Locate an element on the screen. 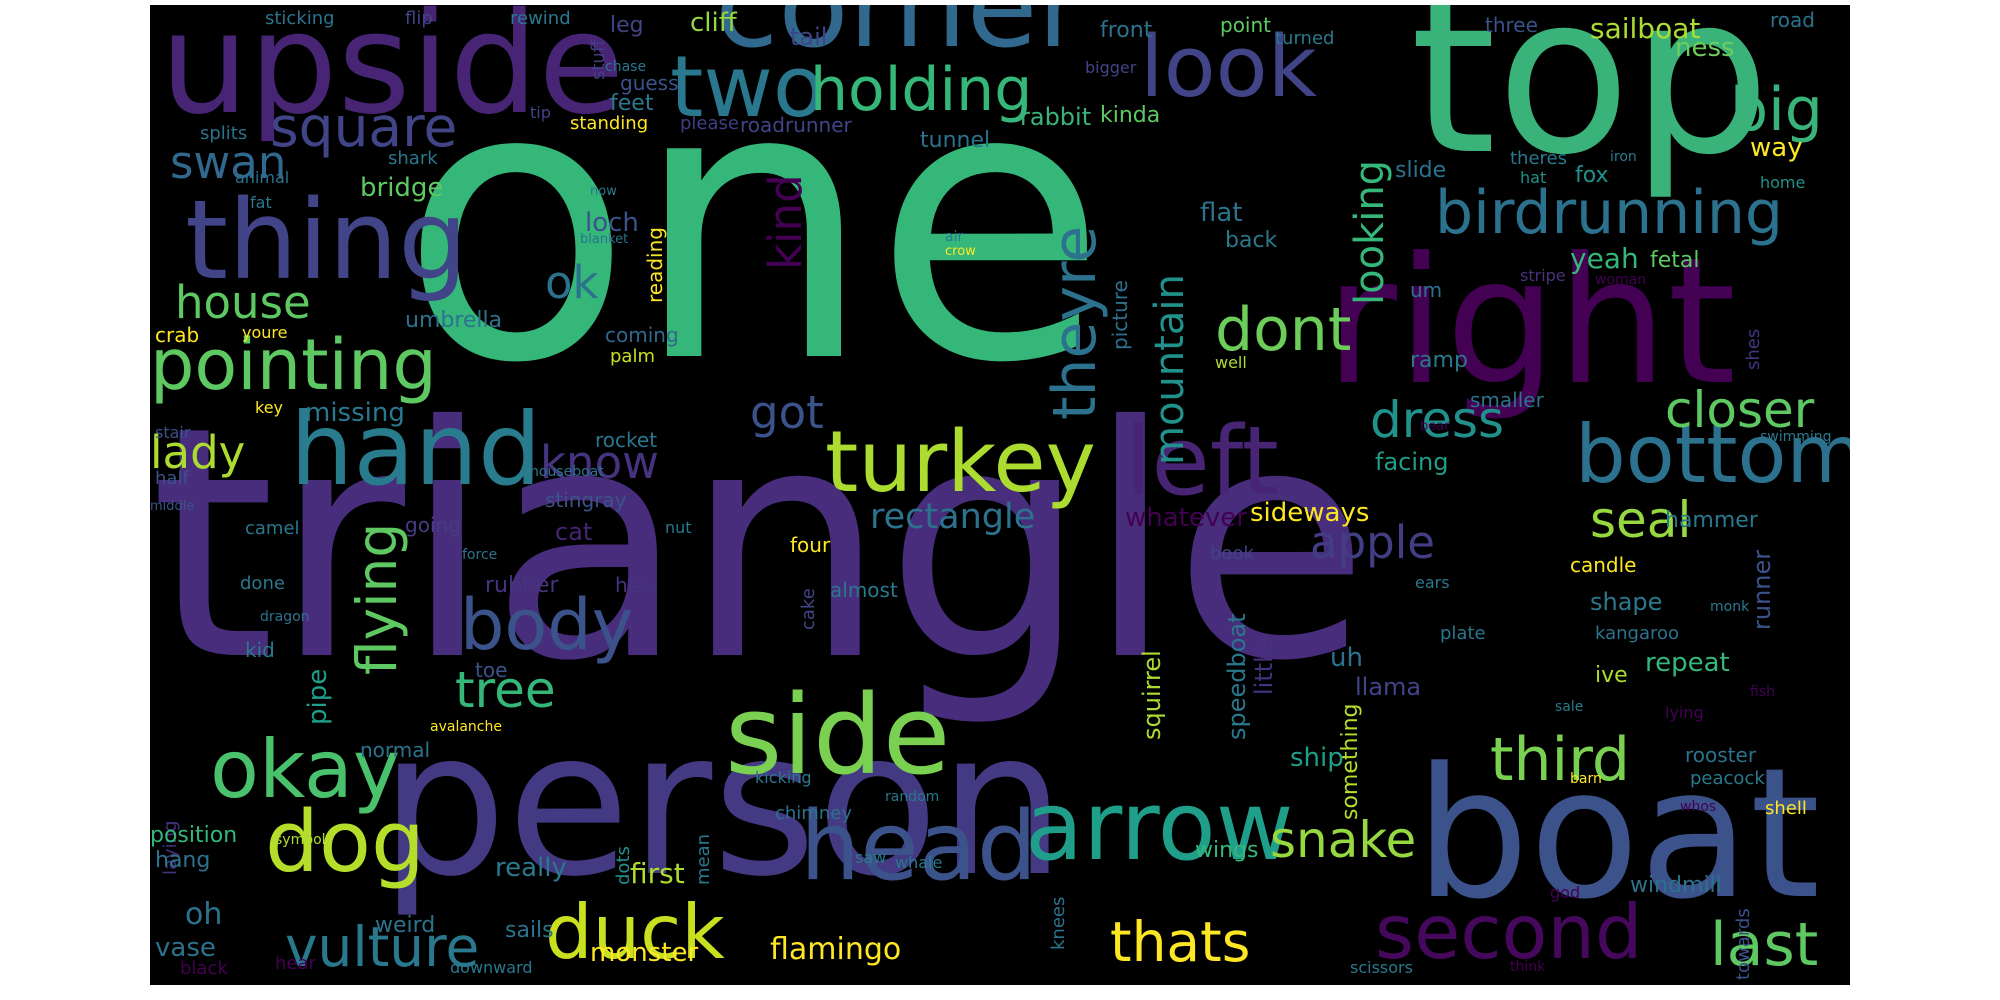 Image resolution: width=2000 pixels, height=1000 pixels. word-missing: missing is located at coordinates (355, 413).